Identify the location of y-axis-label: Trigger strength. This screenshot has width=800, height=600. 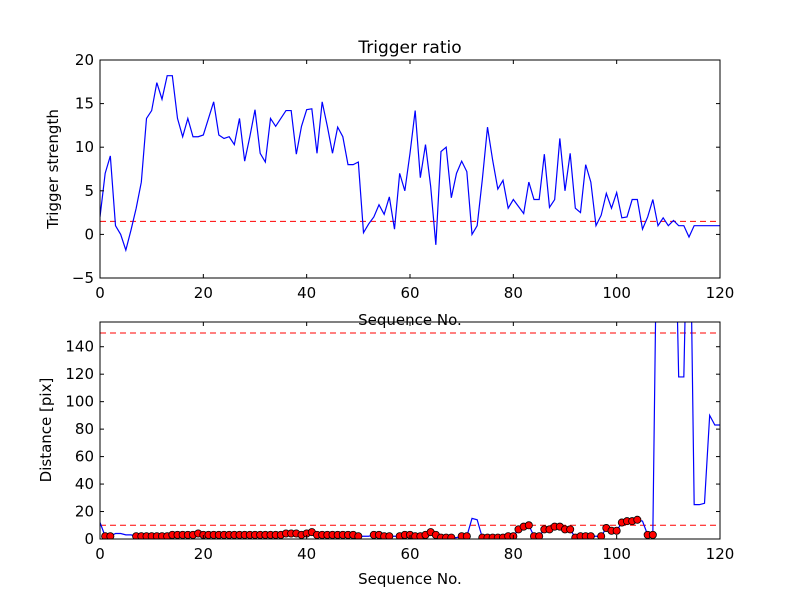
(53, 169).